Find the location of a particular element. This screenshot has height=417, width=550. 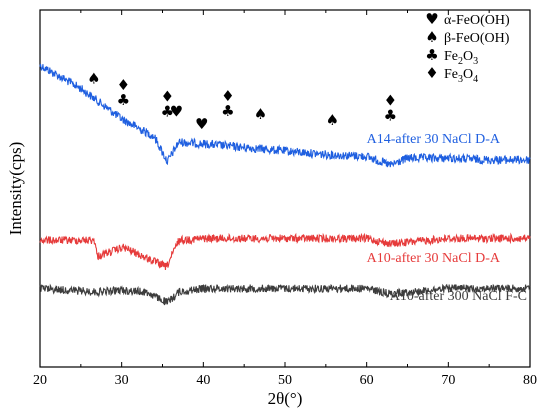

legend-spade-icon: ♠ is located at coordinates (431, 37).